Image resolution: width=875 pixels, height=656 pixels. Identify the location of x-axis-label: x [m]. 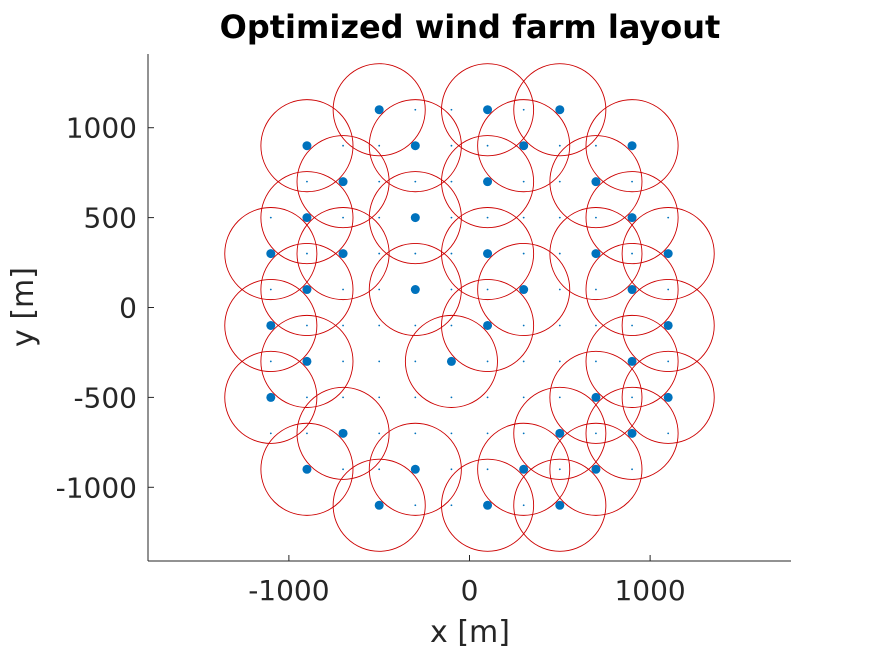
(470, 632).